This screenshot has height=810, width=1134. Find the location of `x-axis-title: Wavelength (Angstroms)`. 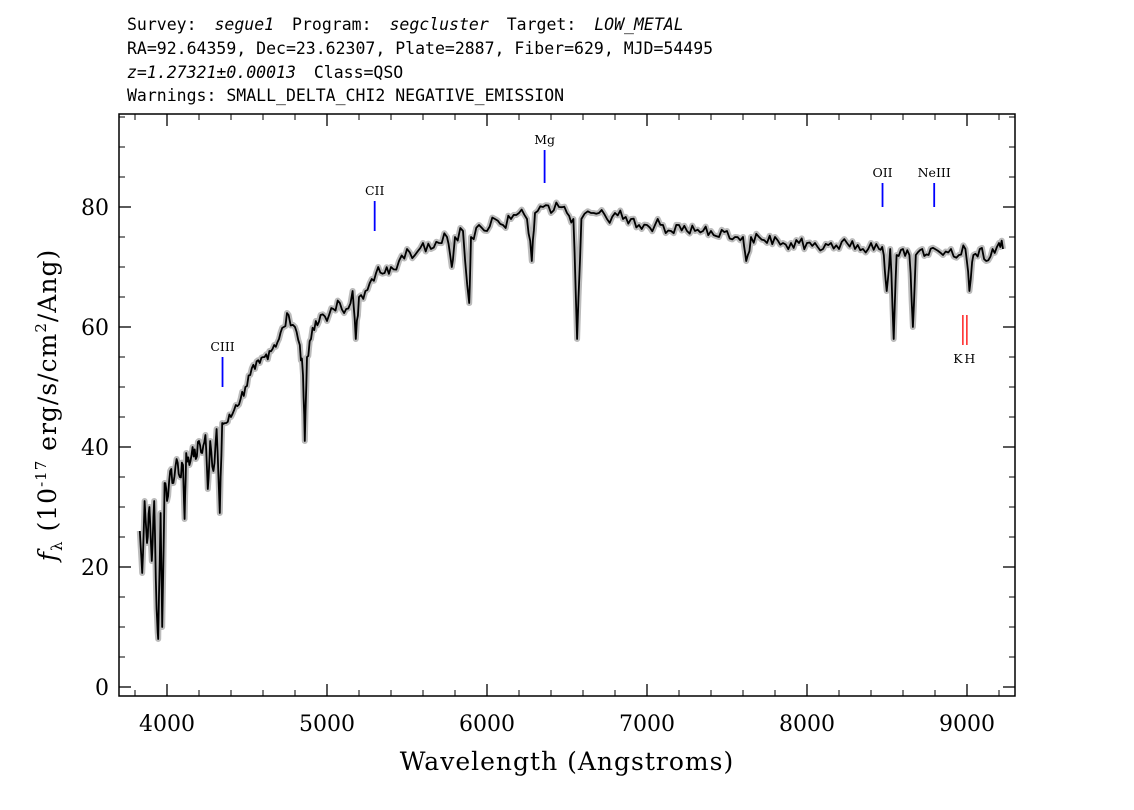

x-axis-title: Wavelength (Angstroms) is located at coordinates (567, 761).